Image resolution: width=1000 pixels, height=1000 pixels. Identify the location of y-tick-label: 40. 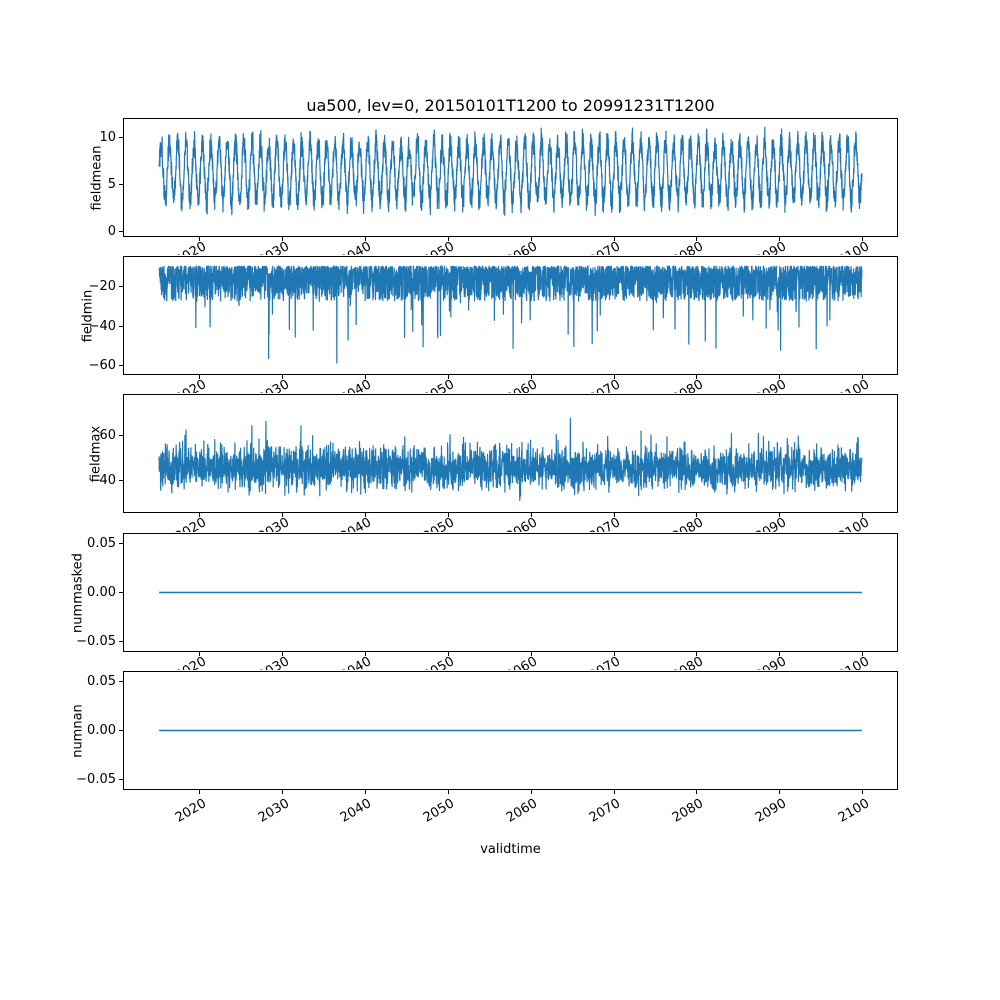
(107, 481).